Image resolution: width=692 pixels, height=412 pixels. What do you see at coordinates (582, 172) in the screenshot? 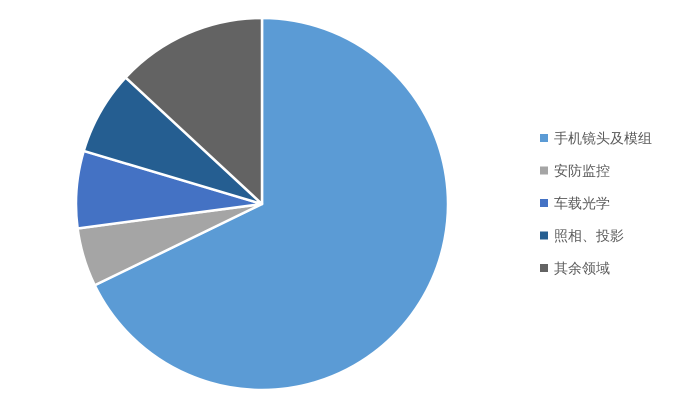
I see `legend-label: 安防监控` at bounding box center [582, 172].